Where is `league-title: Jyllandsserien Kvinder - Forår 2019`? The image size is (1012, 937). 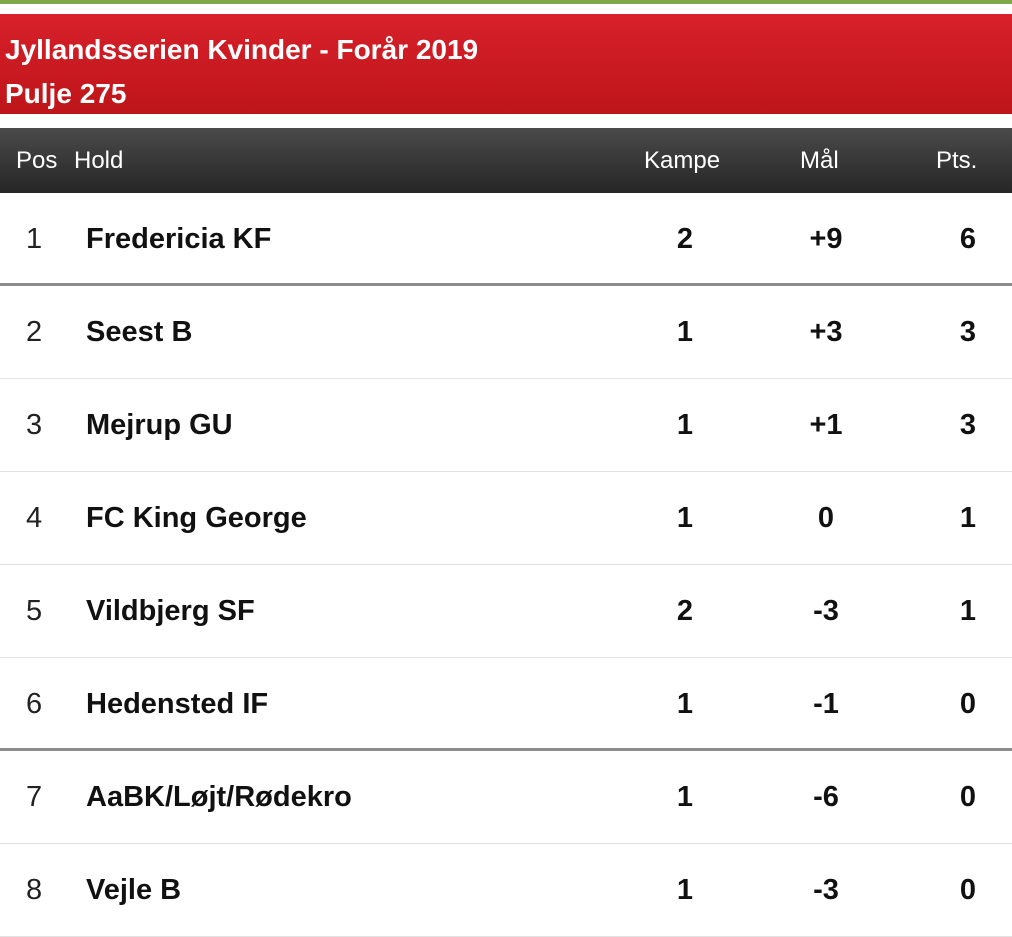
league-title: Jyllandsserien Kvinder - Forår 2019 is located at coordinates (242, 49).